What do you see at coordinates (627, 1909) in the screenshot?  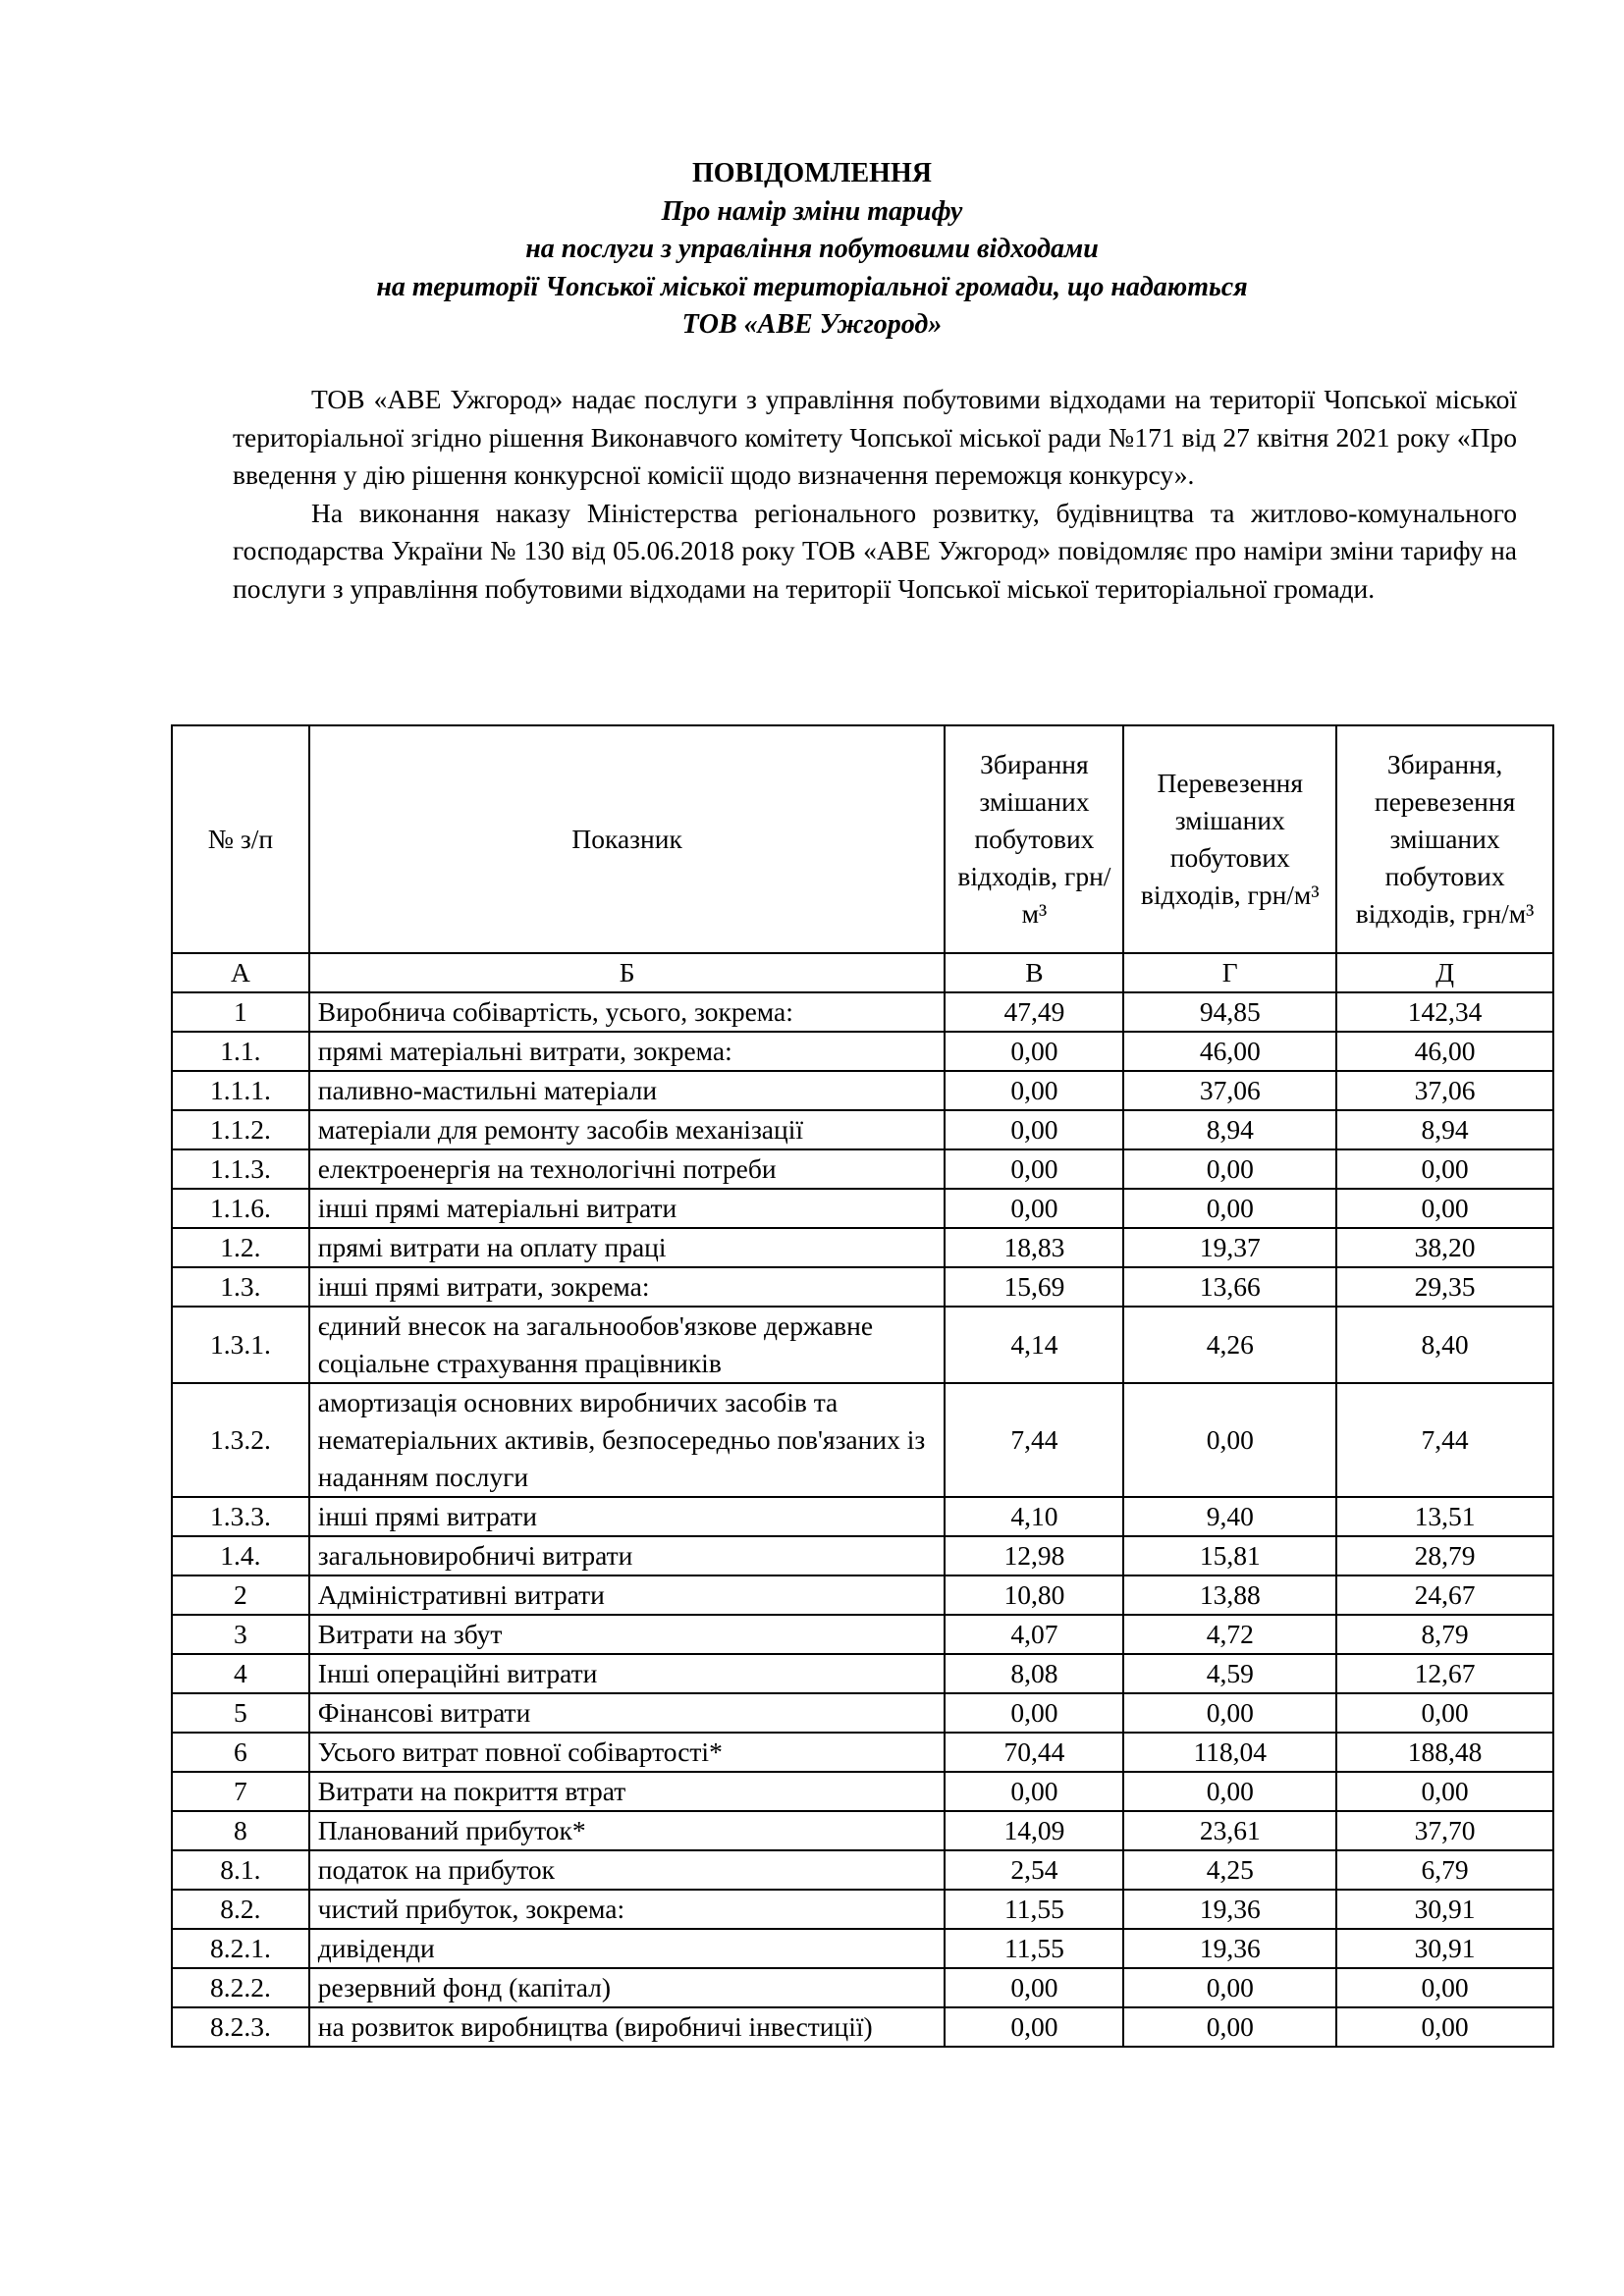 I see `row-indicator: чистий прибуток, зокрема:` at bounding box center [627, 1909].